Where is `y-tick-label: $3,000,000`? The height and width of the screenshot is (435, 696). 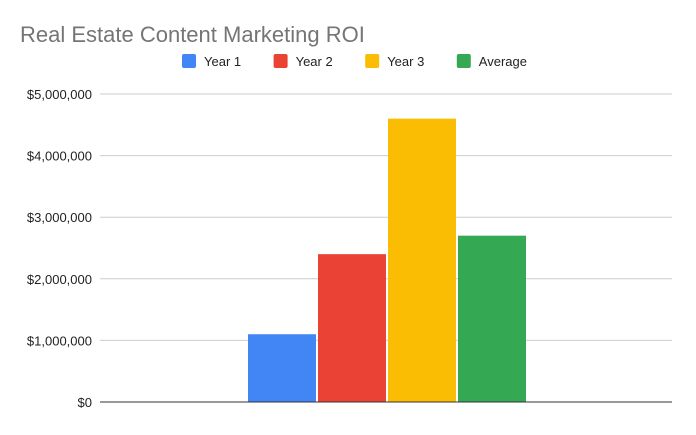
y-tick-label: $3,000,000 is located at coordinates (59, 217).